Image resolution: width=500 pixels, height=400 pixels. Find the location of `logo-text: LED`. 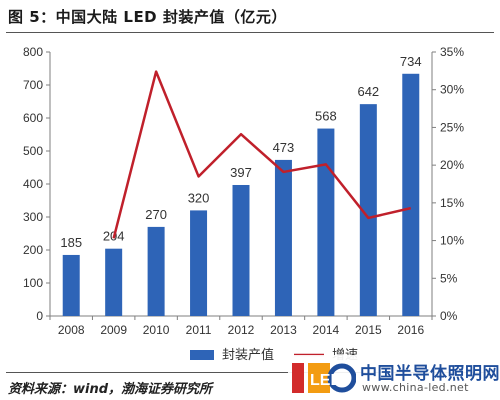

logo-text: LED is located at coordinates (326, 380).